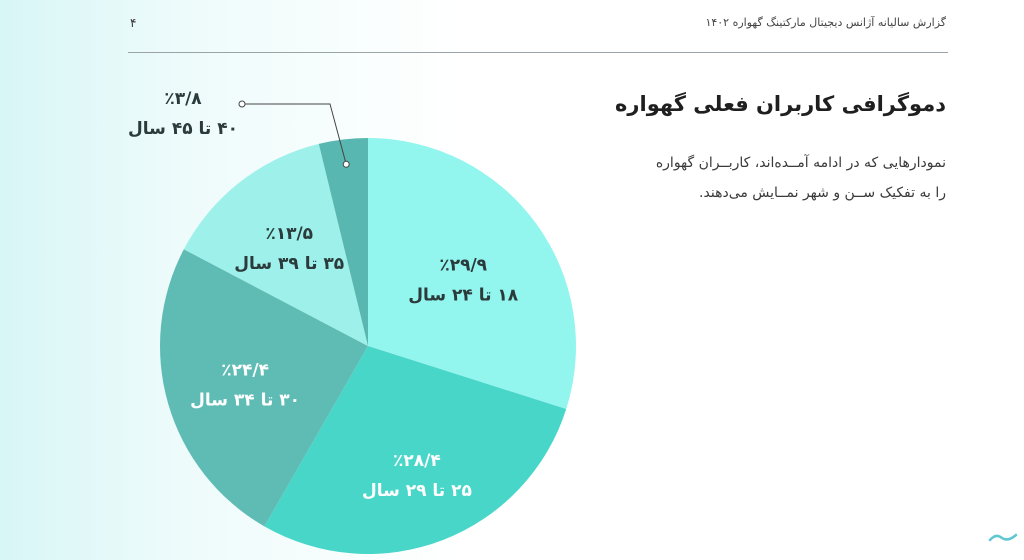 The height and width of the screenshot is (560, 1024). Describe the element at coordinates (294, 134) in the screenshot. I see `leader-line` at that location.